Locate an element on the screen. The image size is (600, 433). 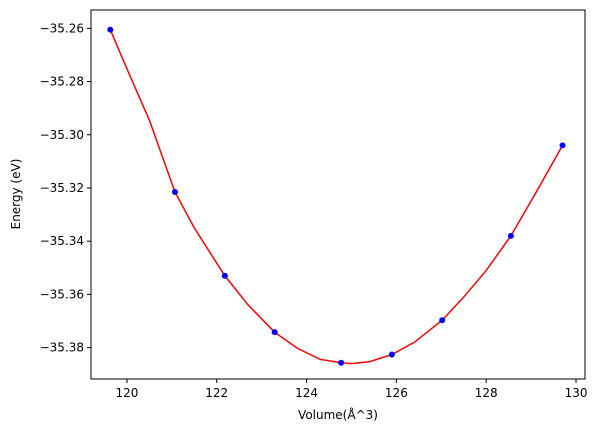
y-axis-label: Energy (eV) is located at coordinates (16, 194).